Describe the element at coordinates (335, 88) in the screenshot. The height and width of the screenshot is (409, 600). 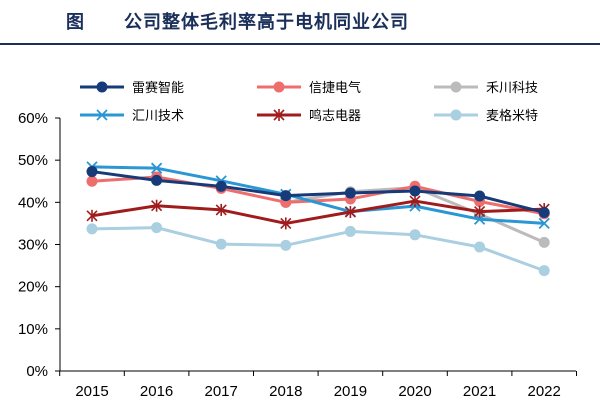
I see `legend-label: 信捷电气` at that location.